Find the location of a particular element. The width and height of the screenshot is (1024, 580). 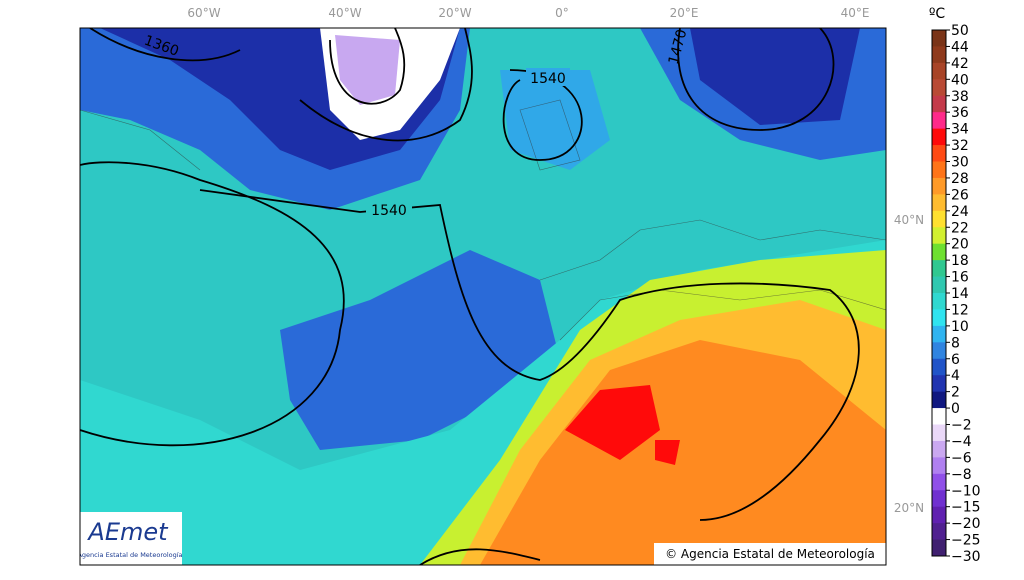

colorbar-label: 18 is located at coordinates (960, 261).